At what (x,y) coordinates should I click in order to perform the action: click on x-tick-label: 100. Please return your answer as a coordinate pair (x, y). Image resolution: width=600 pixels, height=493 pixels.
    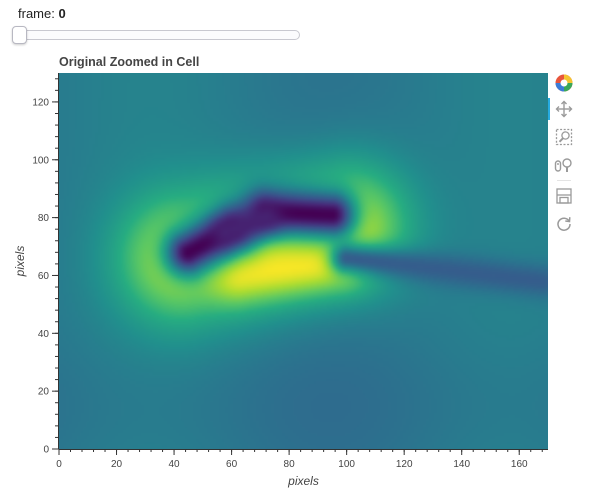
    Looking at the image, I should click on (346, 464).